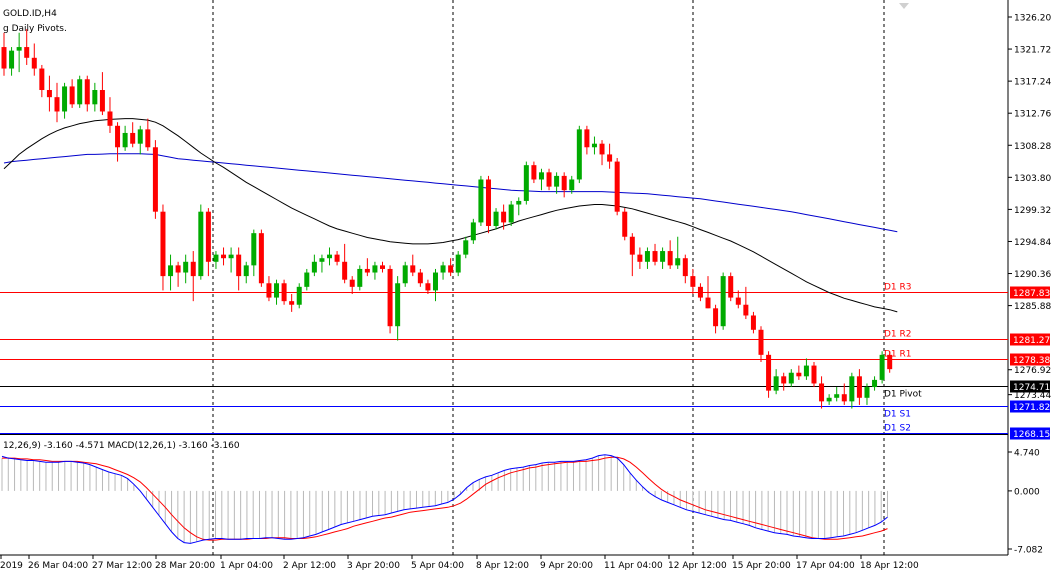 Image resolution: width=1055 pixels, height=575 pixels. What do you see at coordinates (1032, 371) in the screenshot?
I see `price-tick-label: 1276.92` at bounding box center [1032, 371].